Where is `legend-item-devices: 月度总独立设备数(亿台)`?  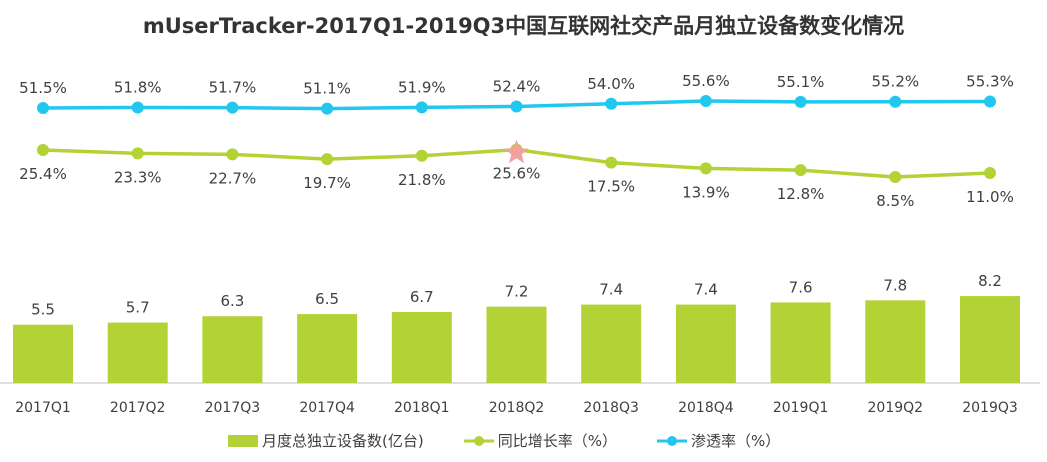 legend-item-devices: 月度总独立设备数(亿台) is located at coordinates (326, 440).